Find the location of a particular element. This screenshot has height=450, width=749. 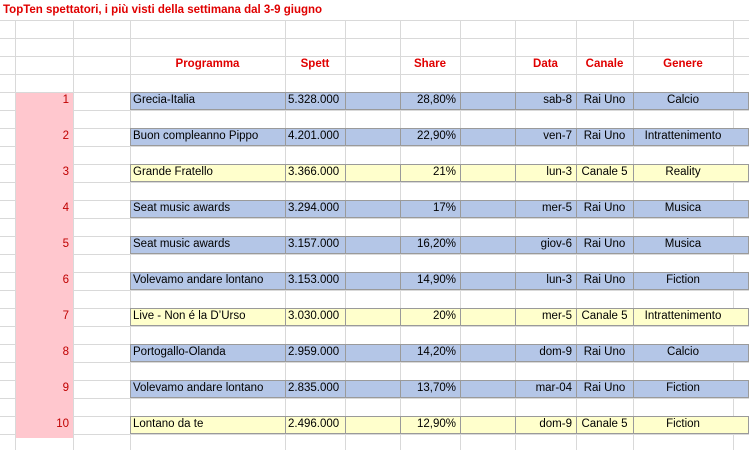

share-cell: 14,20% is located at coordinates (436, 352).